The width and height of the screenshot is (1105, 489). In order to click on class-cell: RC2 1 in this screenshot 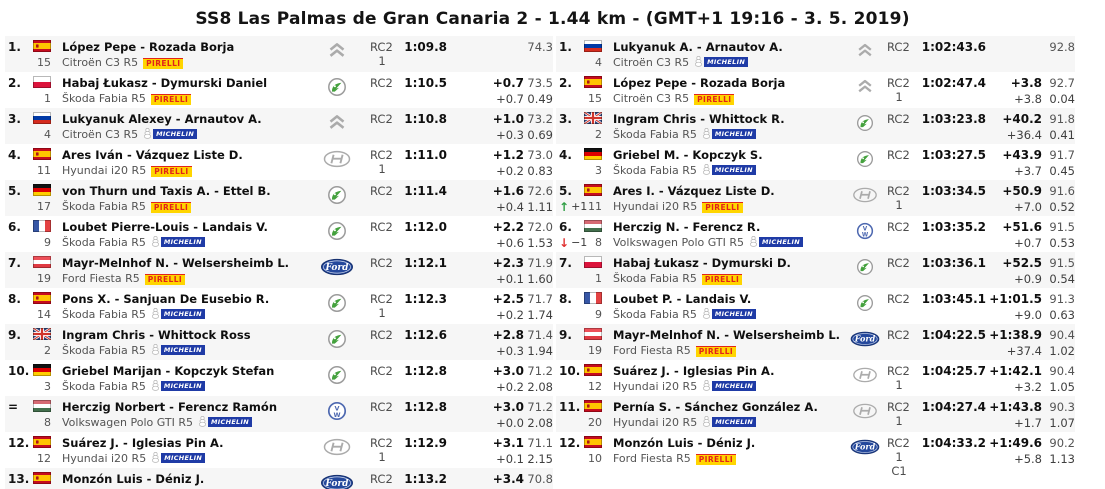, I will do `click(382, 55)`.